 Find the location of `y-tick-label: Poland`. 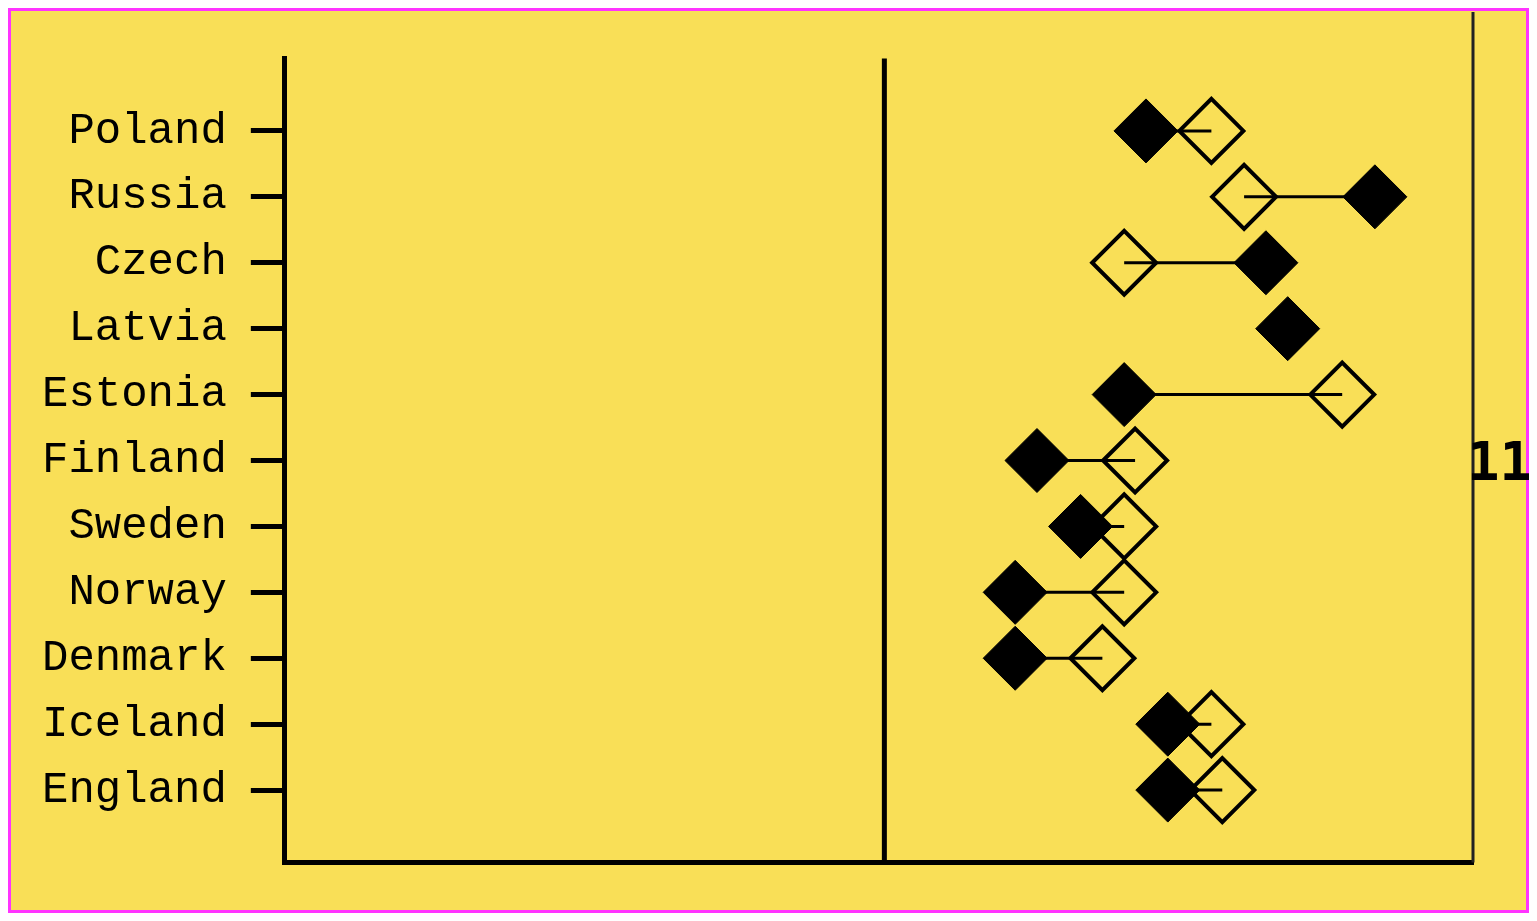

y-tick-label: Poland is located at coordinates (147, 130).